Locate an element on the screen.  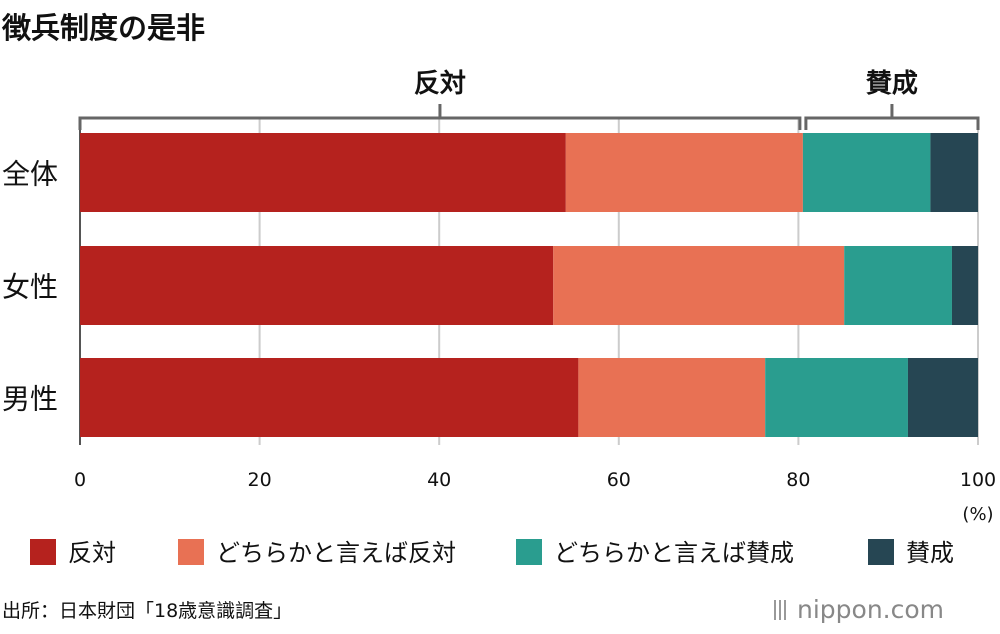
logo-text: nippon.com is located at coordinates (870, 609).